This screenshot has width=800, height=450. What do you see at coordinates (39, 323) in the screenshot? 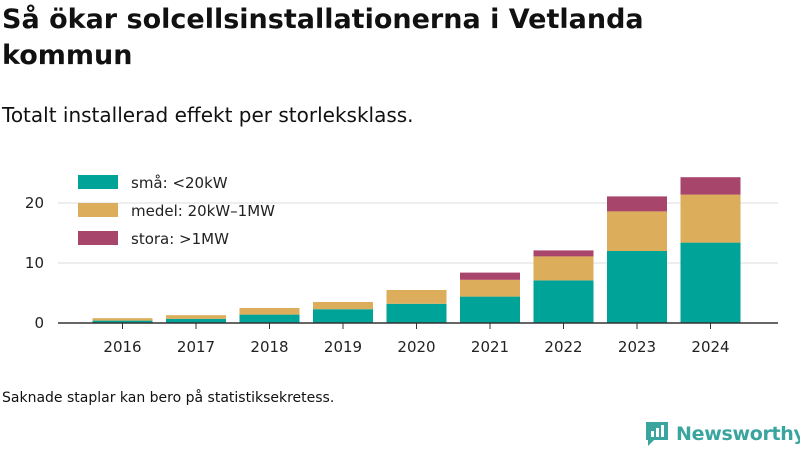
I see `y-tick-label: 0` at bounding box center [39, 323].